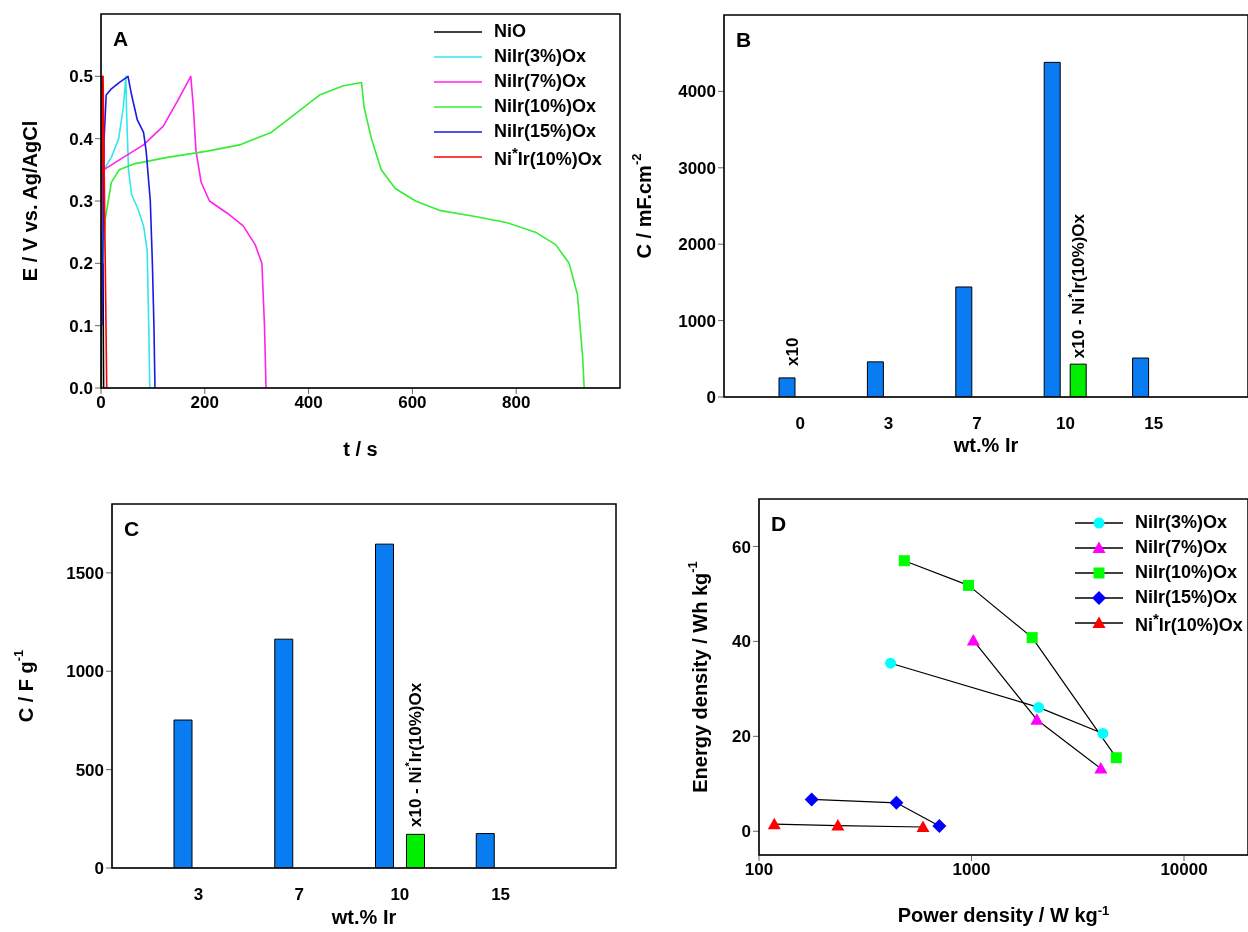 The width and height of the screenshot is (1248, 932). I want to click on x-tick-label: 600, so click(412, 403).